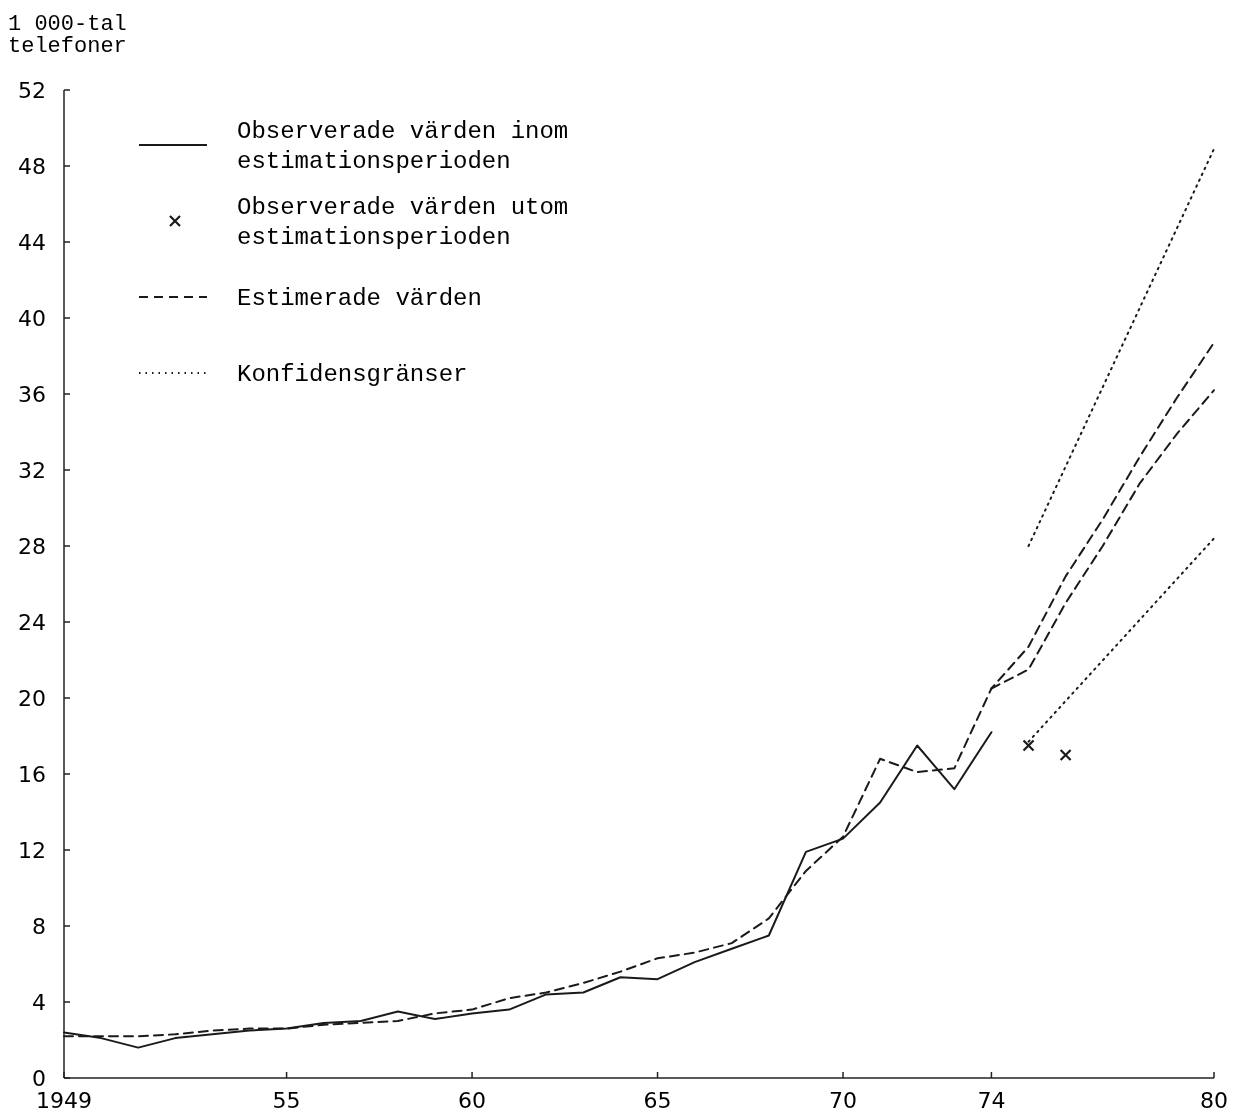  Describe the element at coordinates (359, 298) in the screenshot. I see `legend-label: Estimerade värden` at that location.